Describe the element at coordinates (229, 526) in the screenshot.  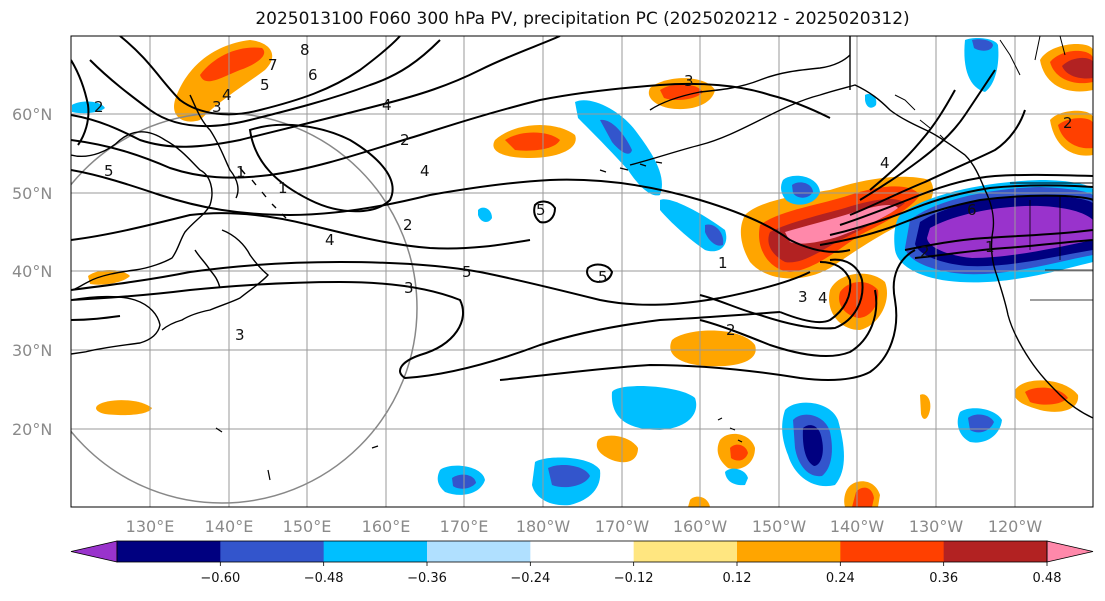
I see `lon-label: 140°E` at that location.